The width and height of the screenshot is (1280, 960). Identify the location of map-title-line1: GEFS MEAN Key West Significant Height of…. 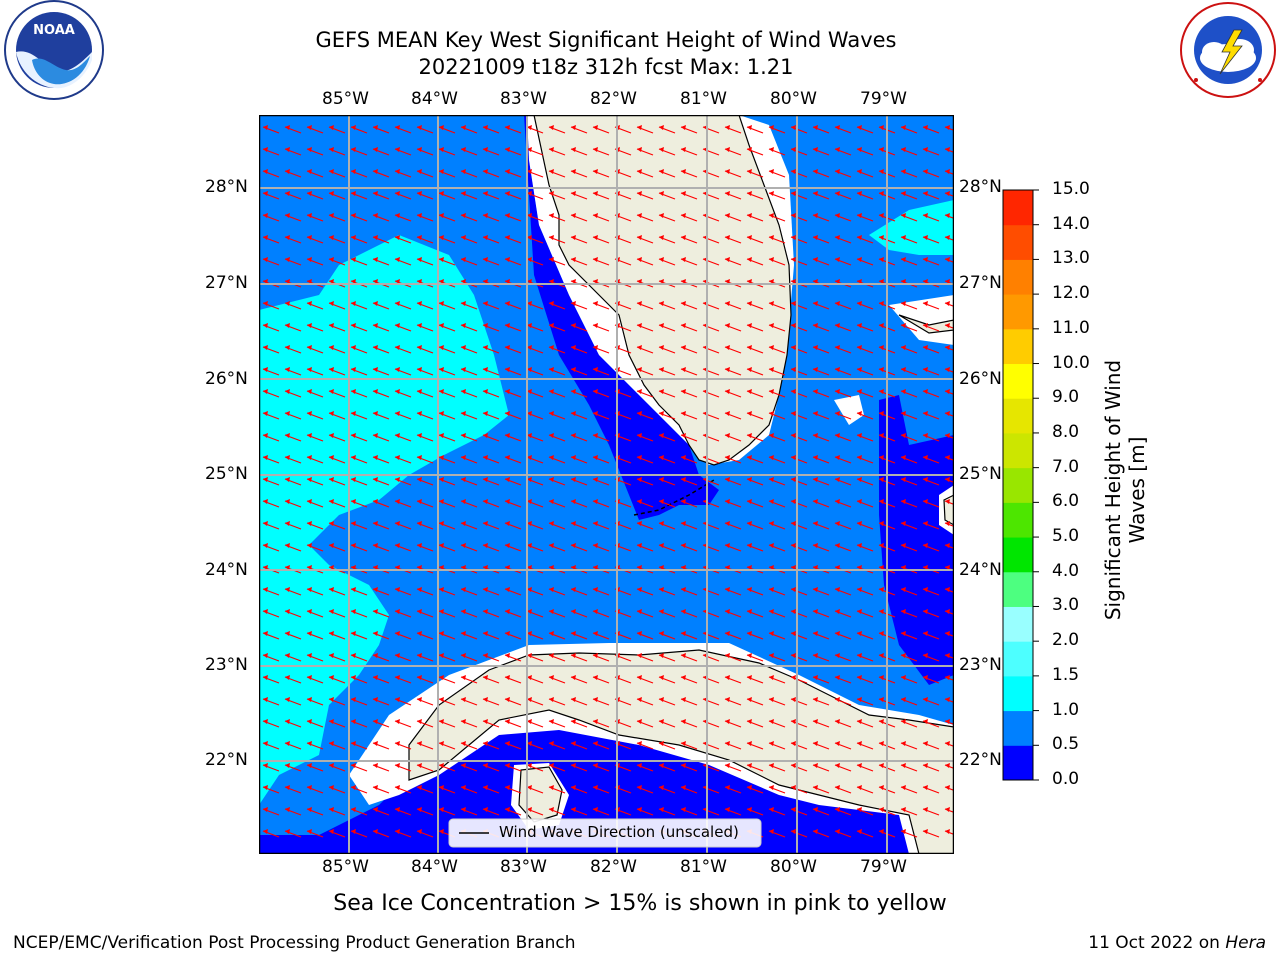
(606, 40).